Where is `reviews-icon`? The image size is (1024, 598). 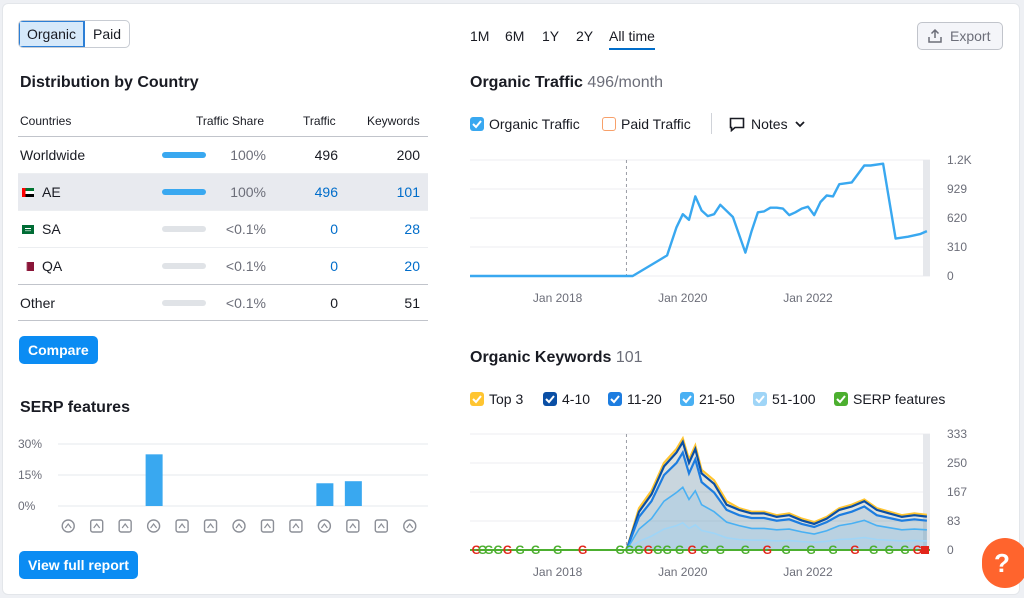
reviews-icon is located at coordinates (125, 526).